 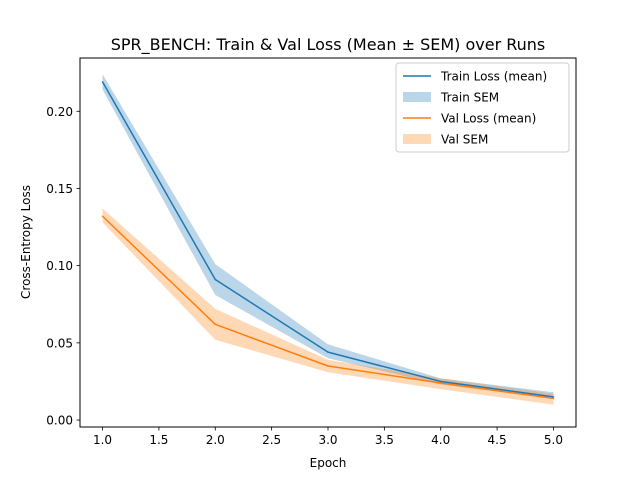 I want to click on legend-label-3: Val SEM, so click(x=464, y=140).